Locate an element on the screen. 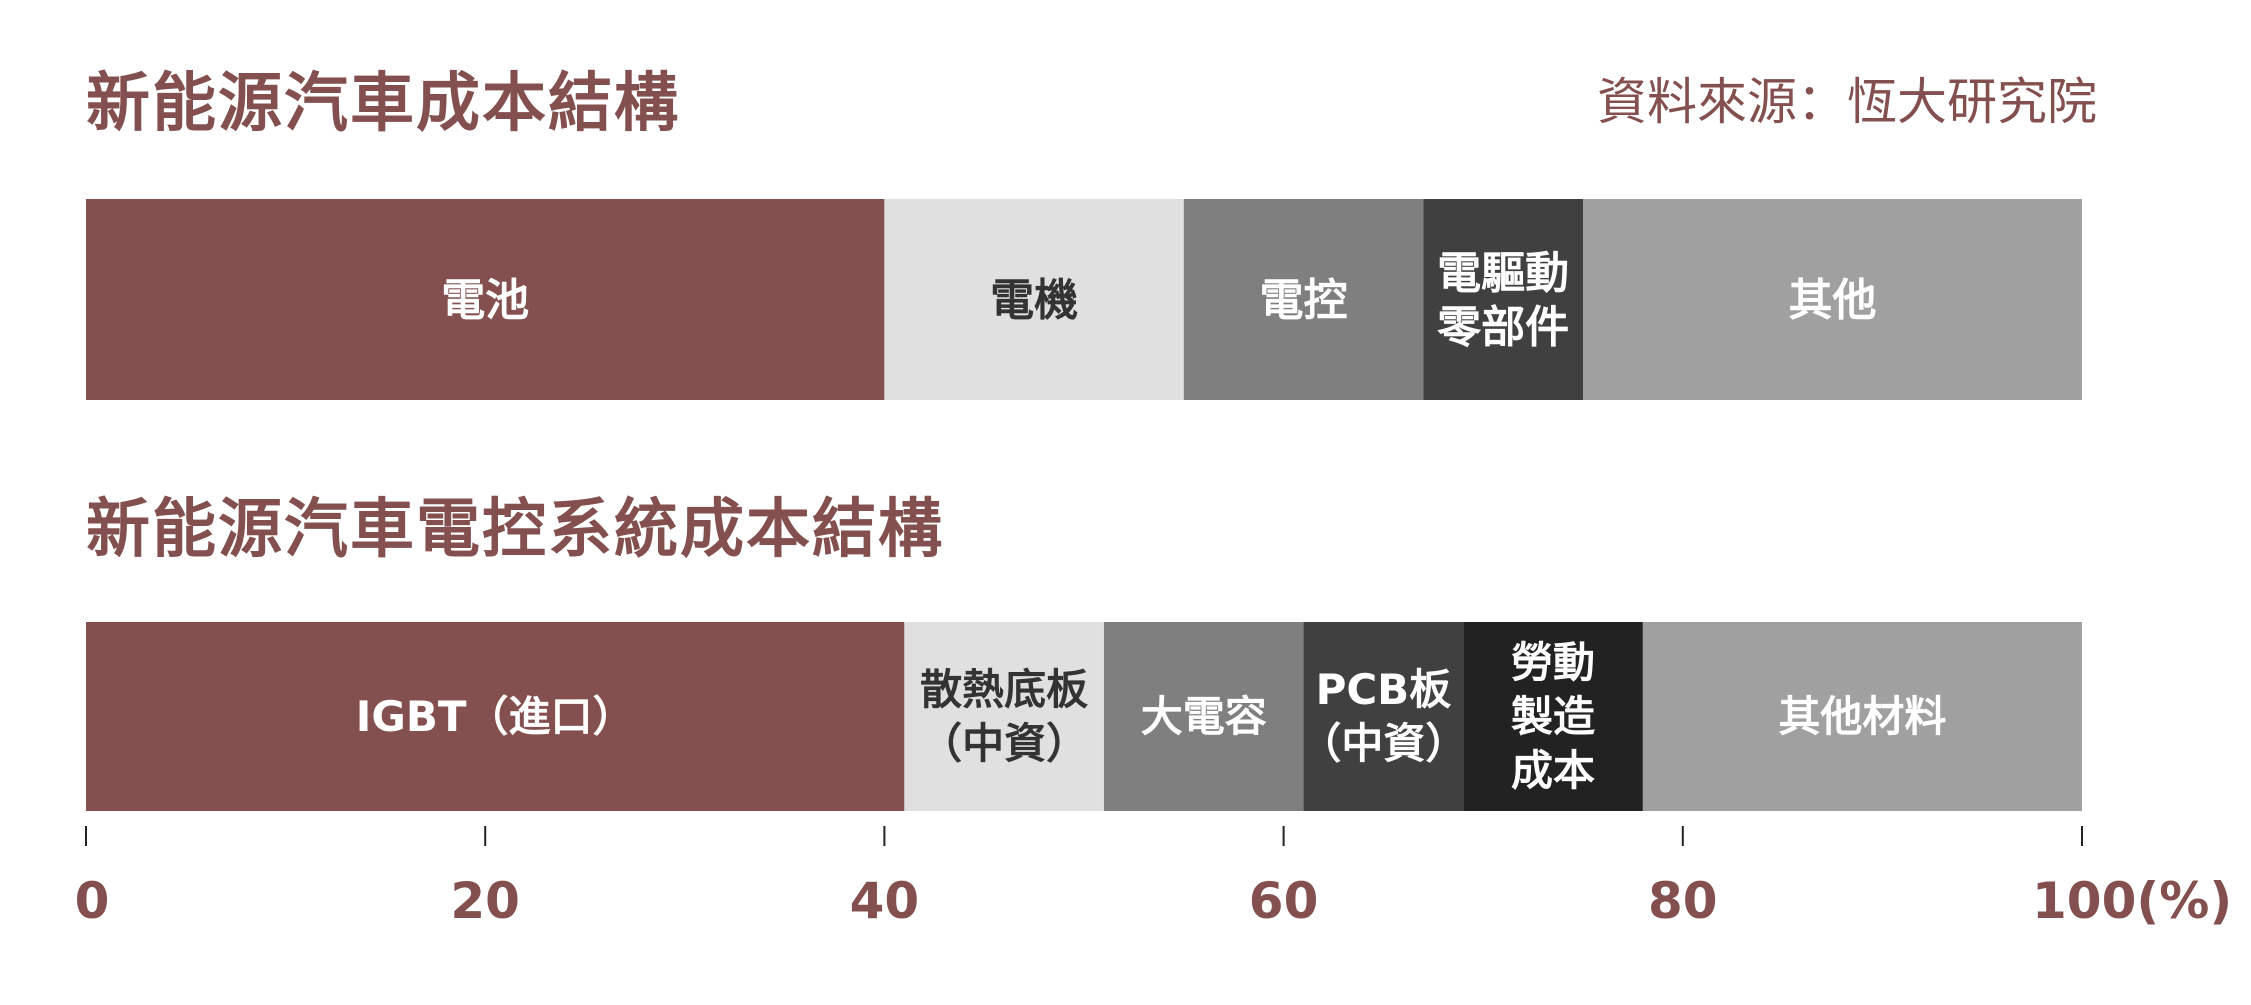  chart-1-title: 新能源汽車成本結構 is located at coordinates (383, 104).